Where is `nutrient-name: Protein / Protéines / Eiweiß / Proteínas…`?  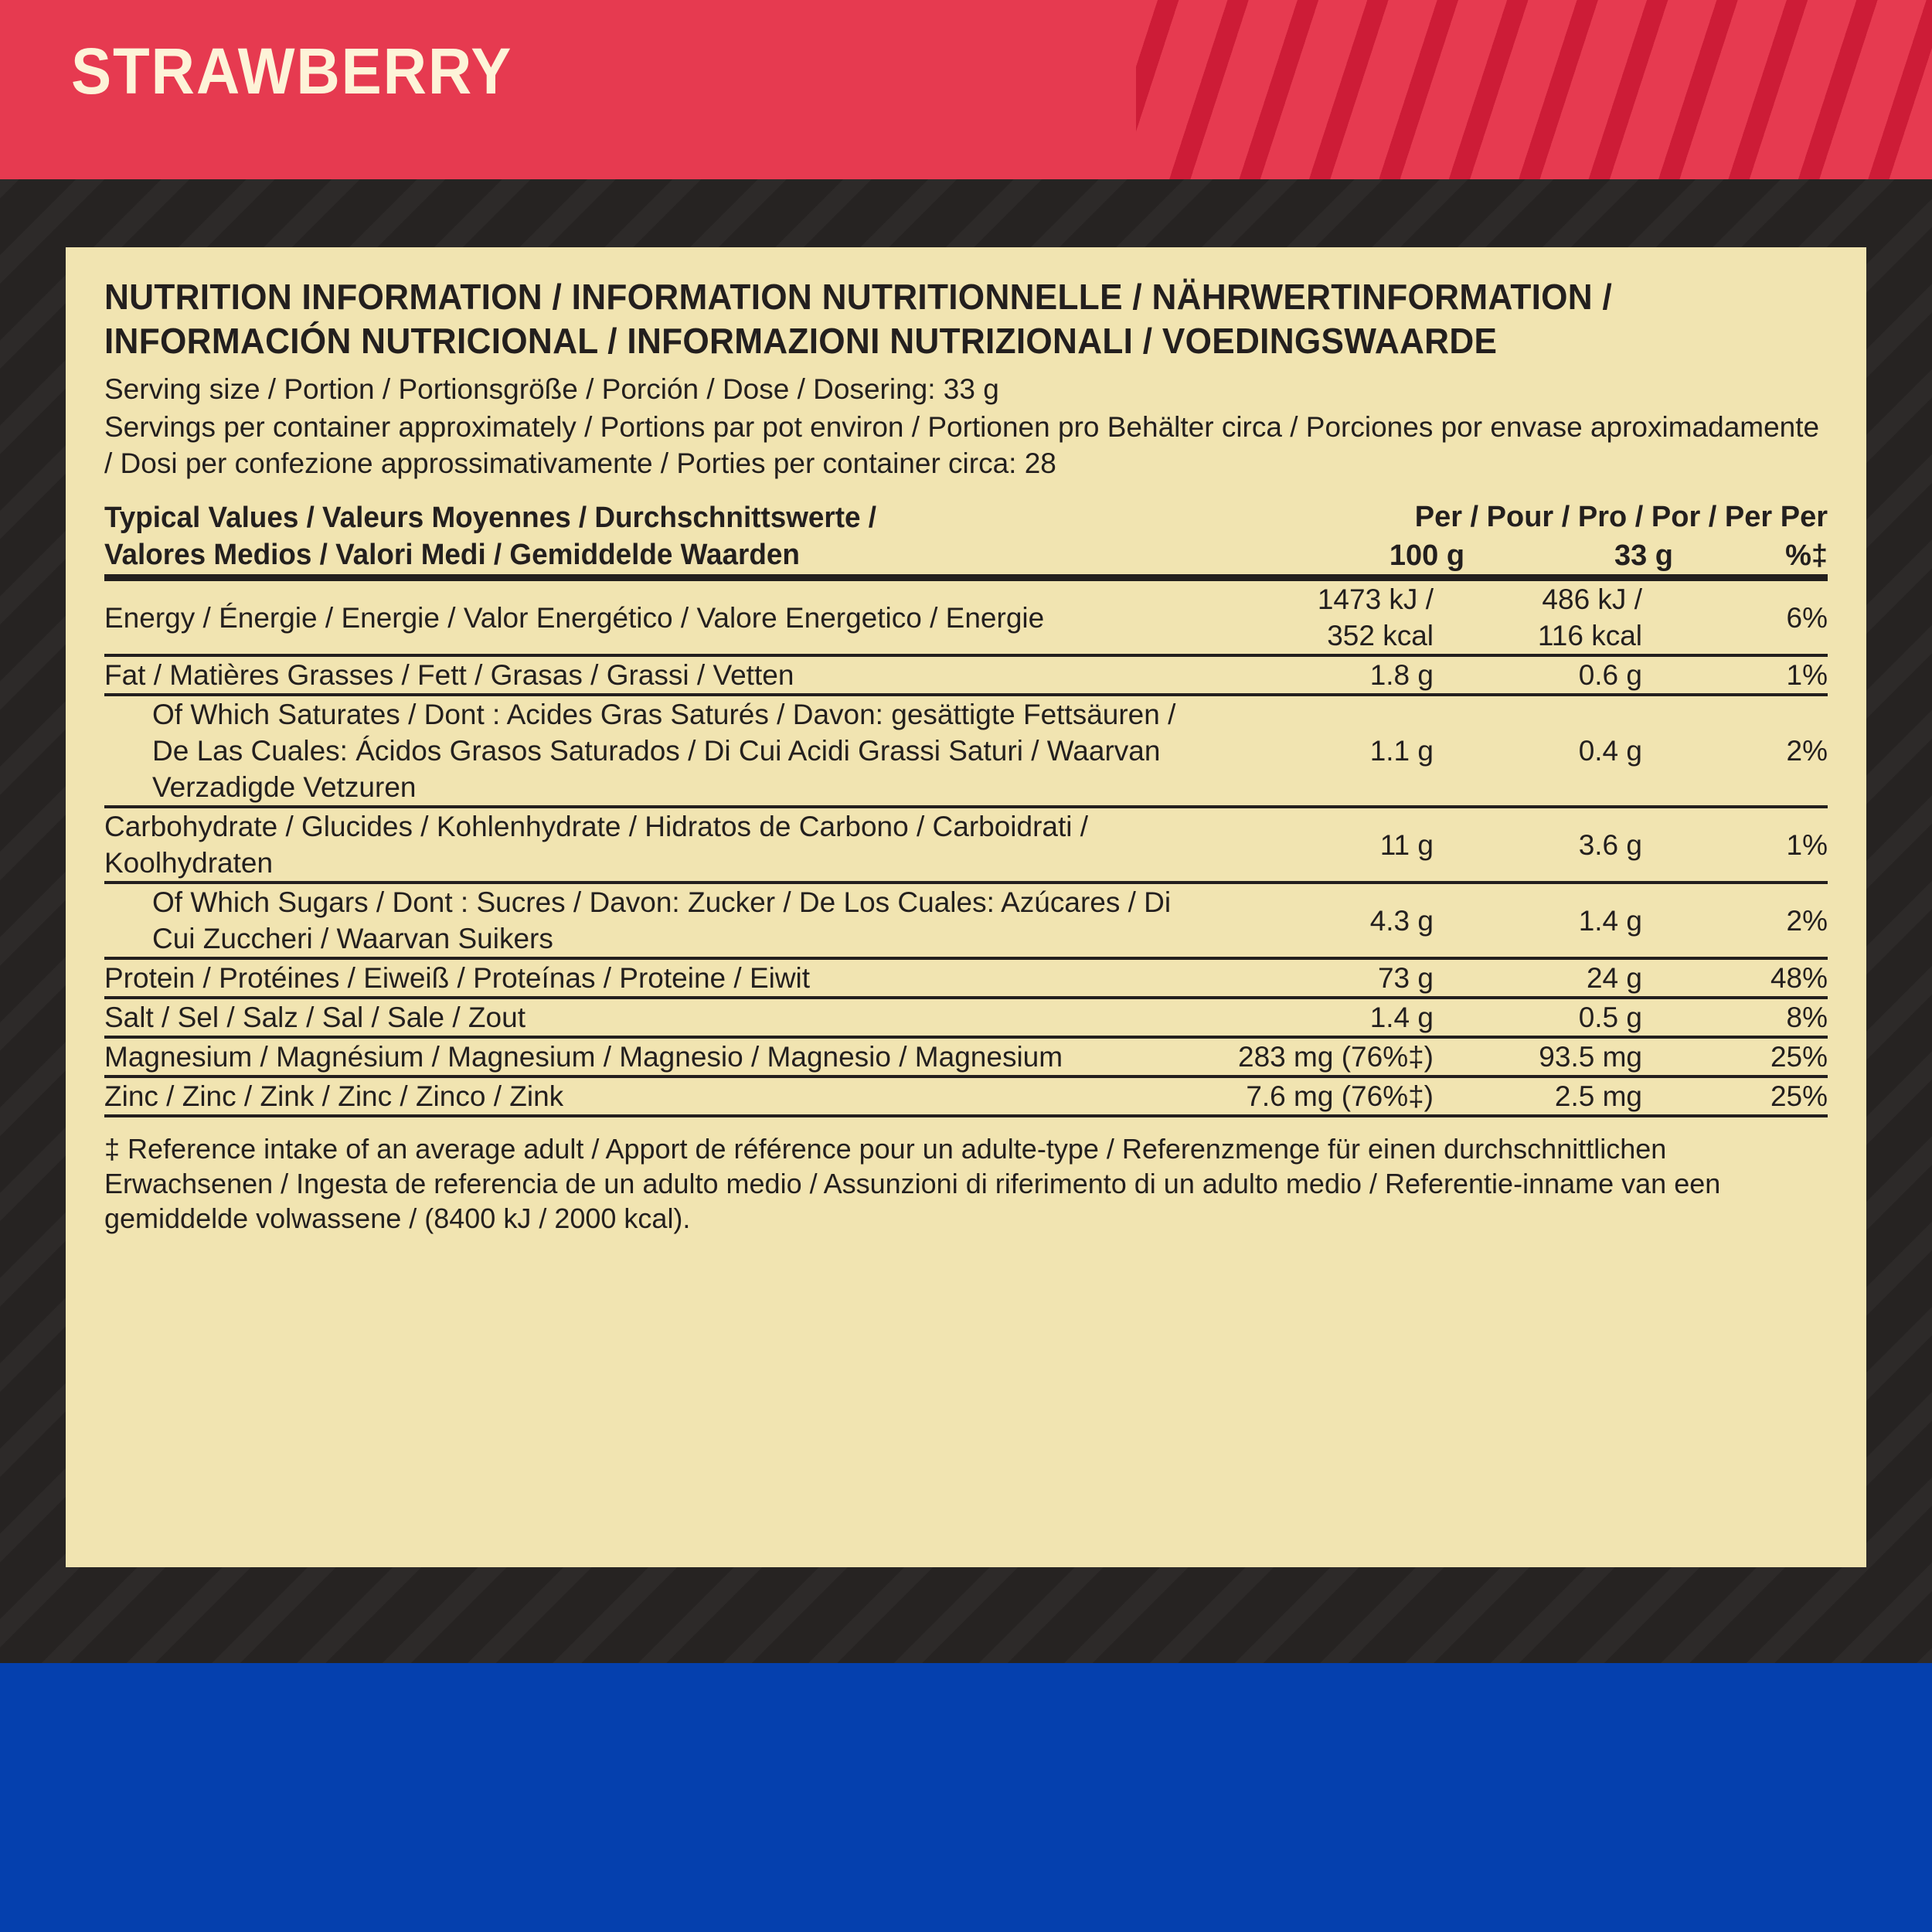 nutrient-name: Protein / Protéines / Eiweiß / Proteínas… is located at coordinates (457, 978).